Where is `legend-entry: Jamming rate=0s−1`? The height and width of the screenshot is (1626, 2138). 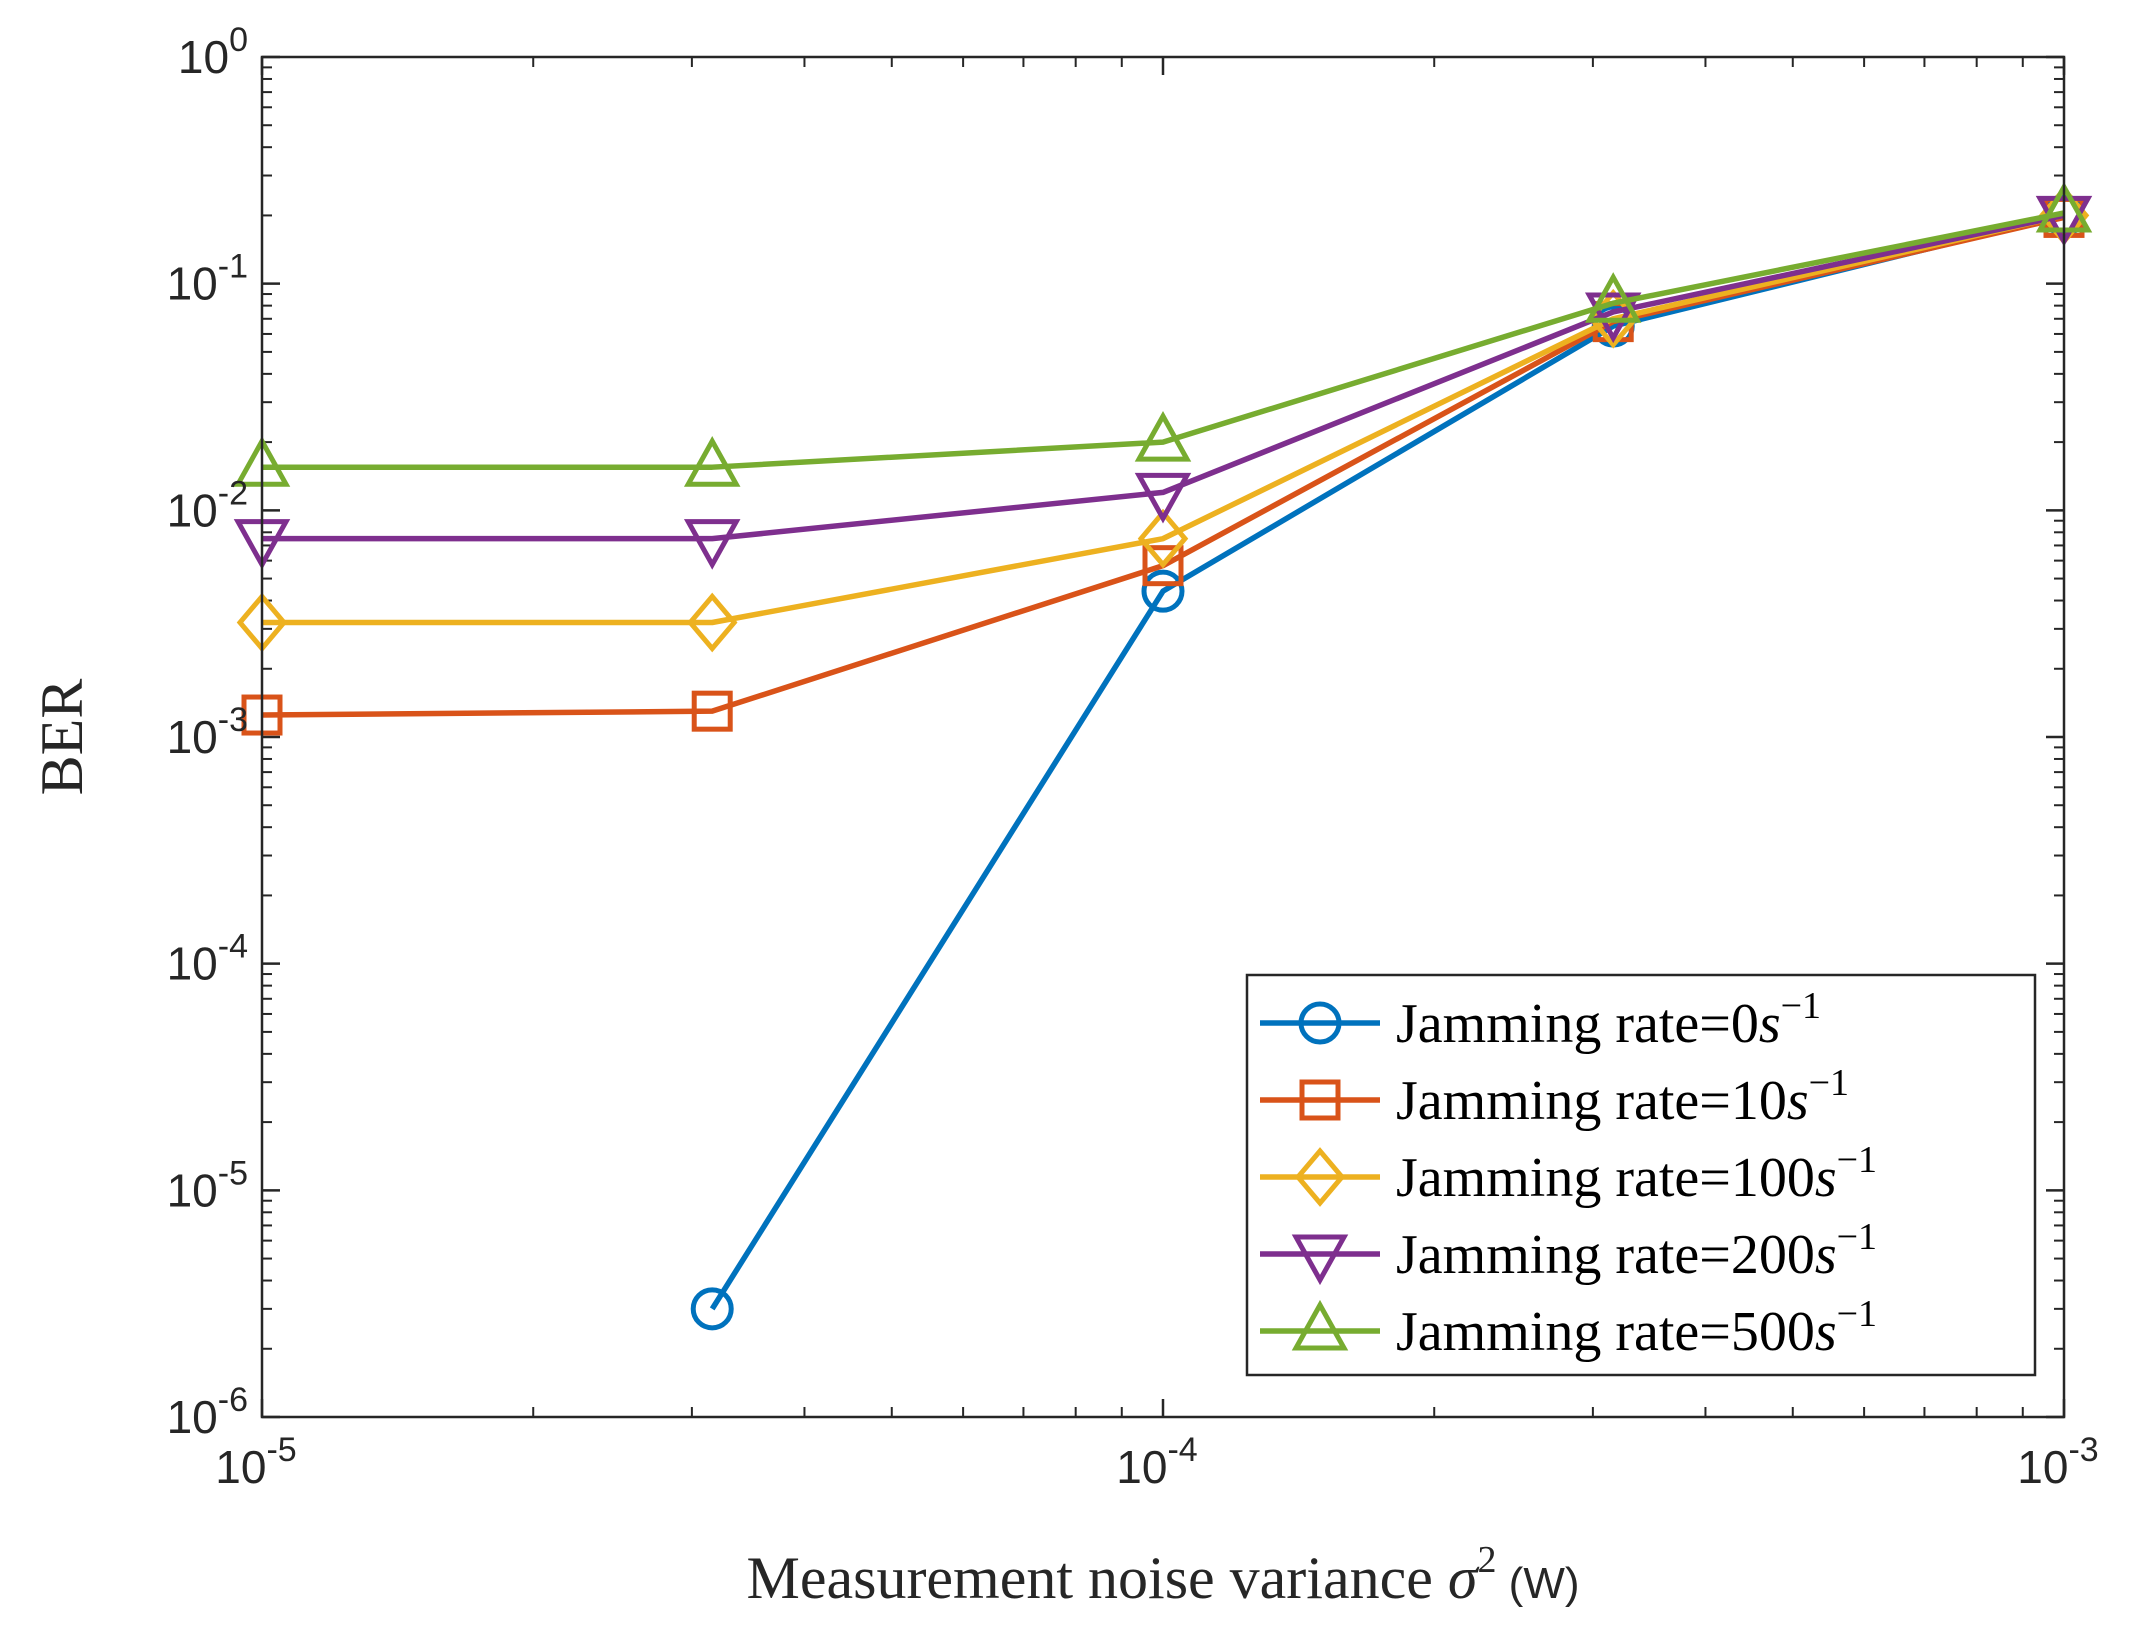 legend-entry: Jamming rate=0s−1 is located at coordinates (1540, 1020).